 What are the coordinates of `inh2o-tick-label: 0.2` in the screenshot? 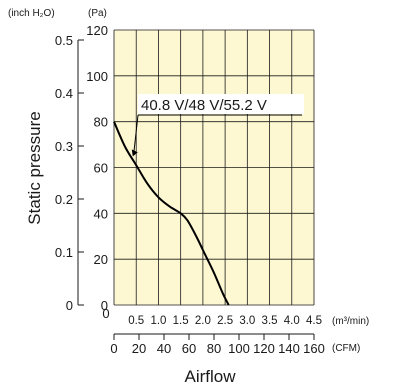 It's located at (64, 199).